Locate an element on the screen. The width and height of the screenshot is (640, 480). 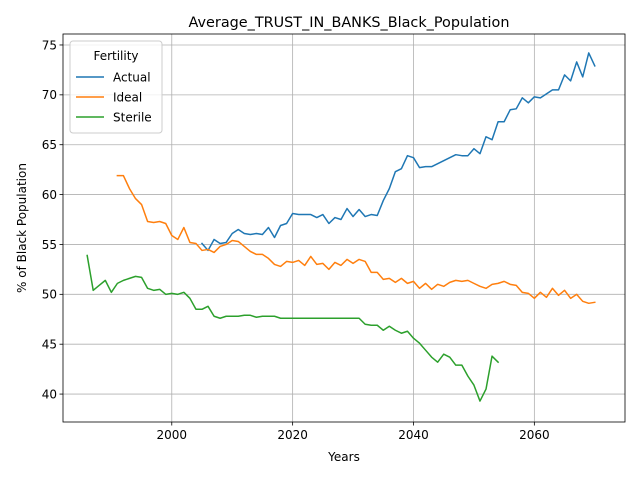
legend-label-ideal: Ideal is located at coordinates (127, 97).